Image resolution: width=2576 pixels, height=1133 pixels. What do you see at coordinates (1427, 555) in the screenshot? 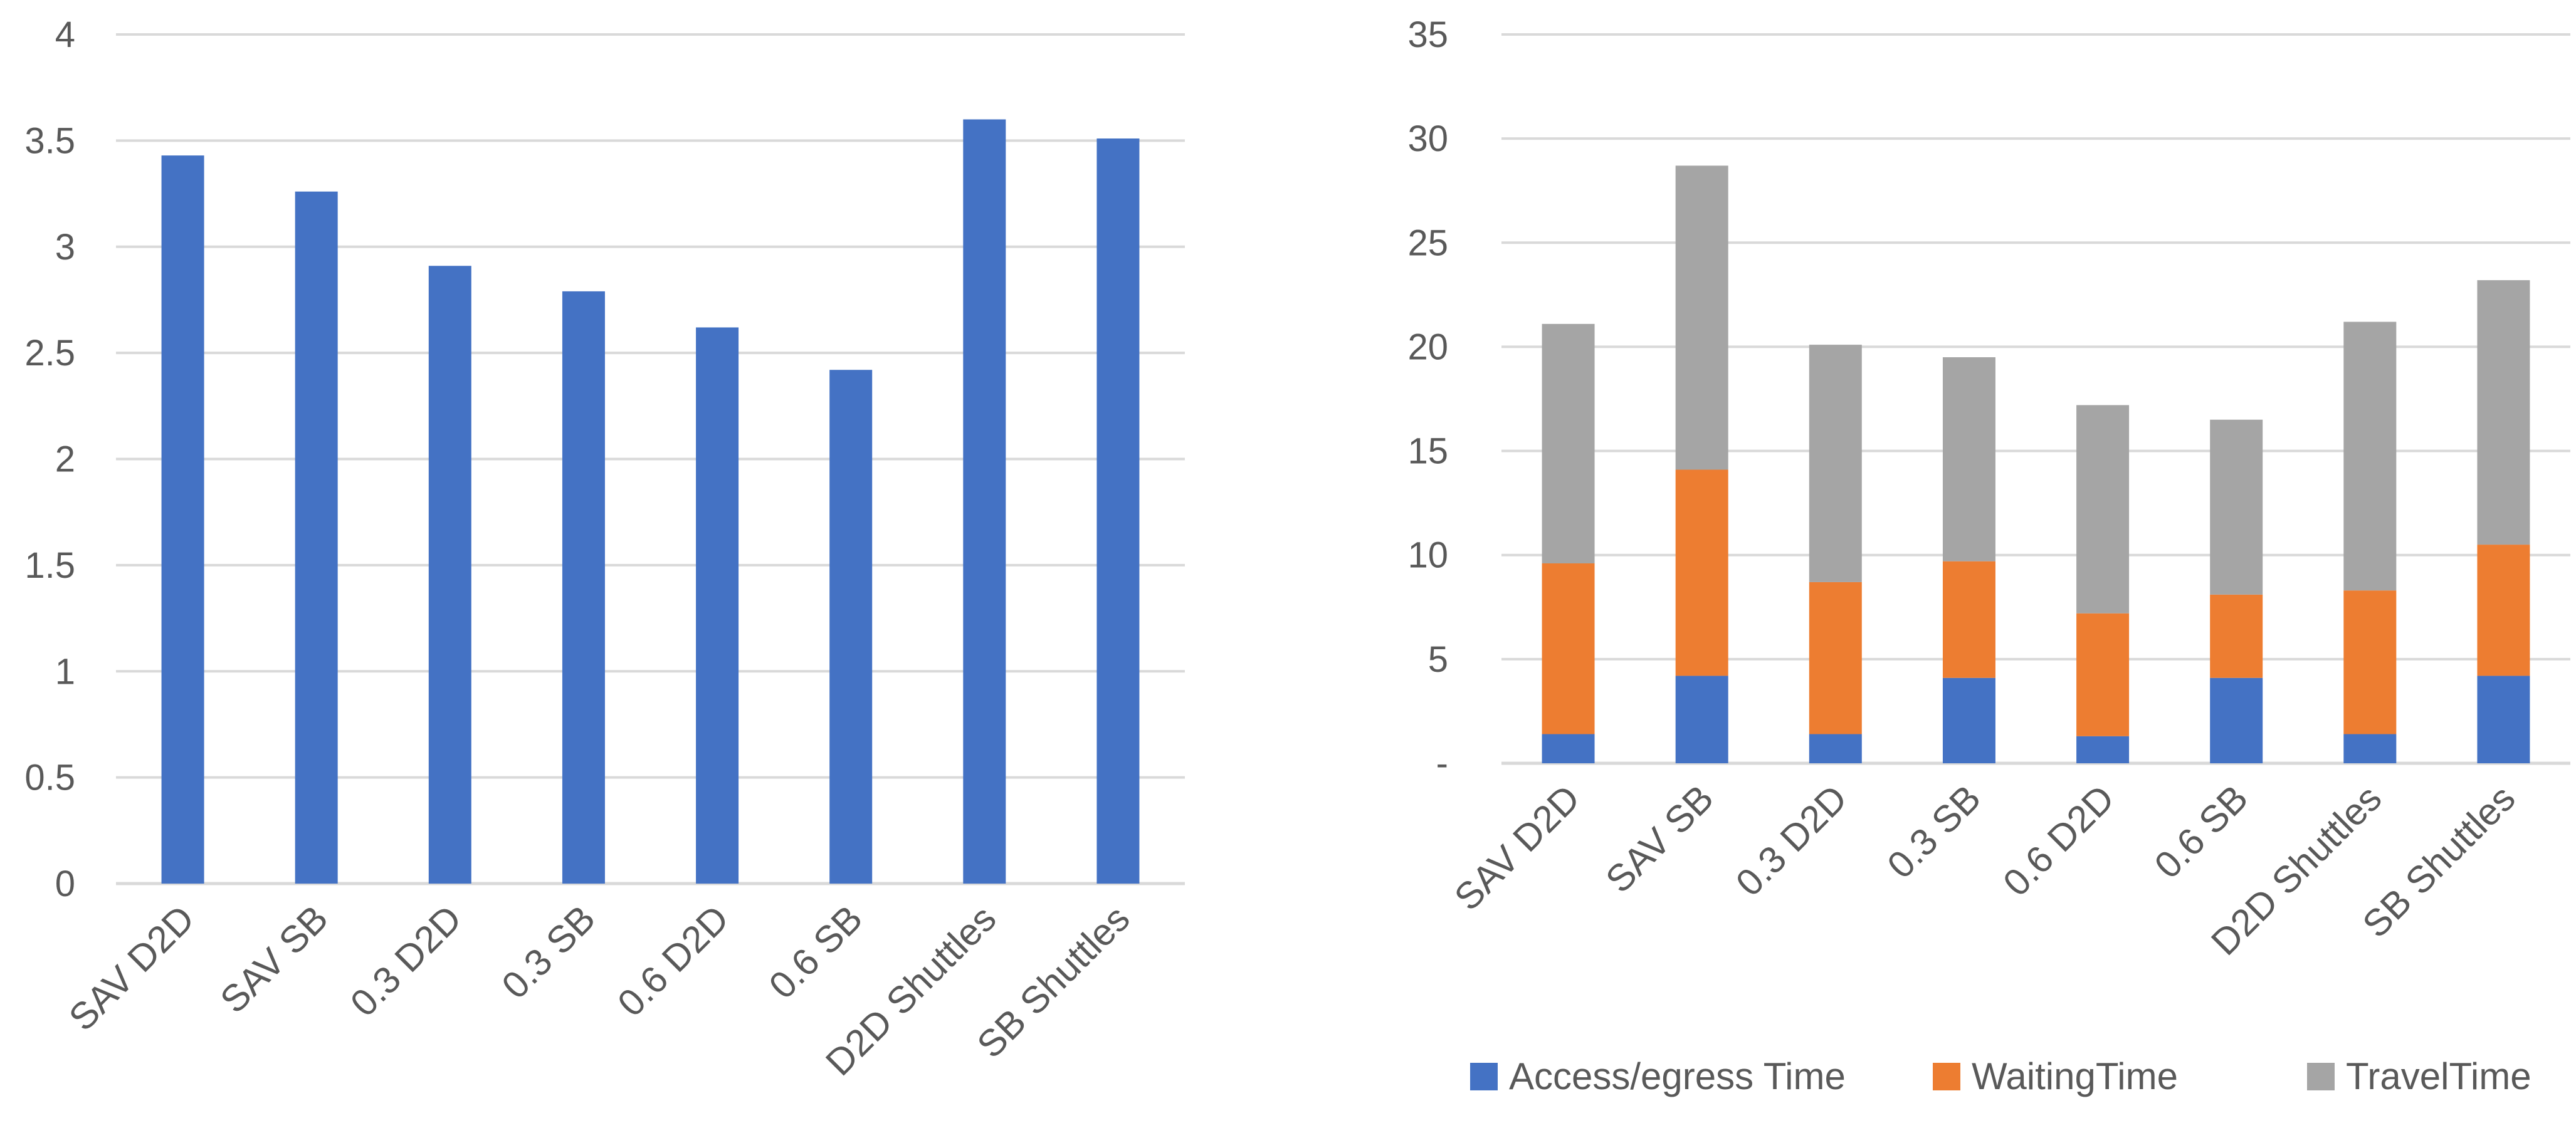
I see `y-tick-label: 10` at bounding box center [1427, 555].